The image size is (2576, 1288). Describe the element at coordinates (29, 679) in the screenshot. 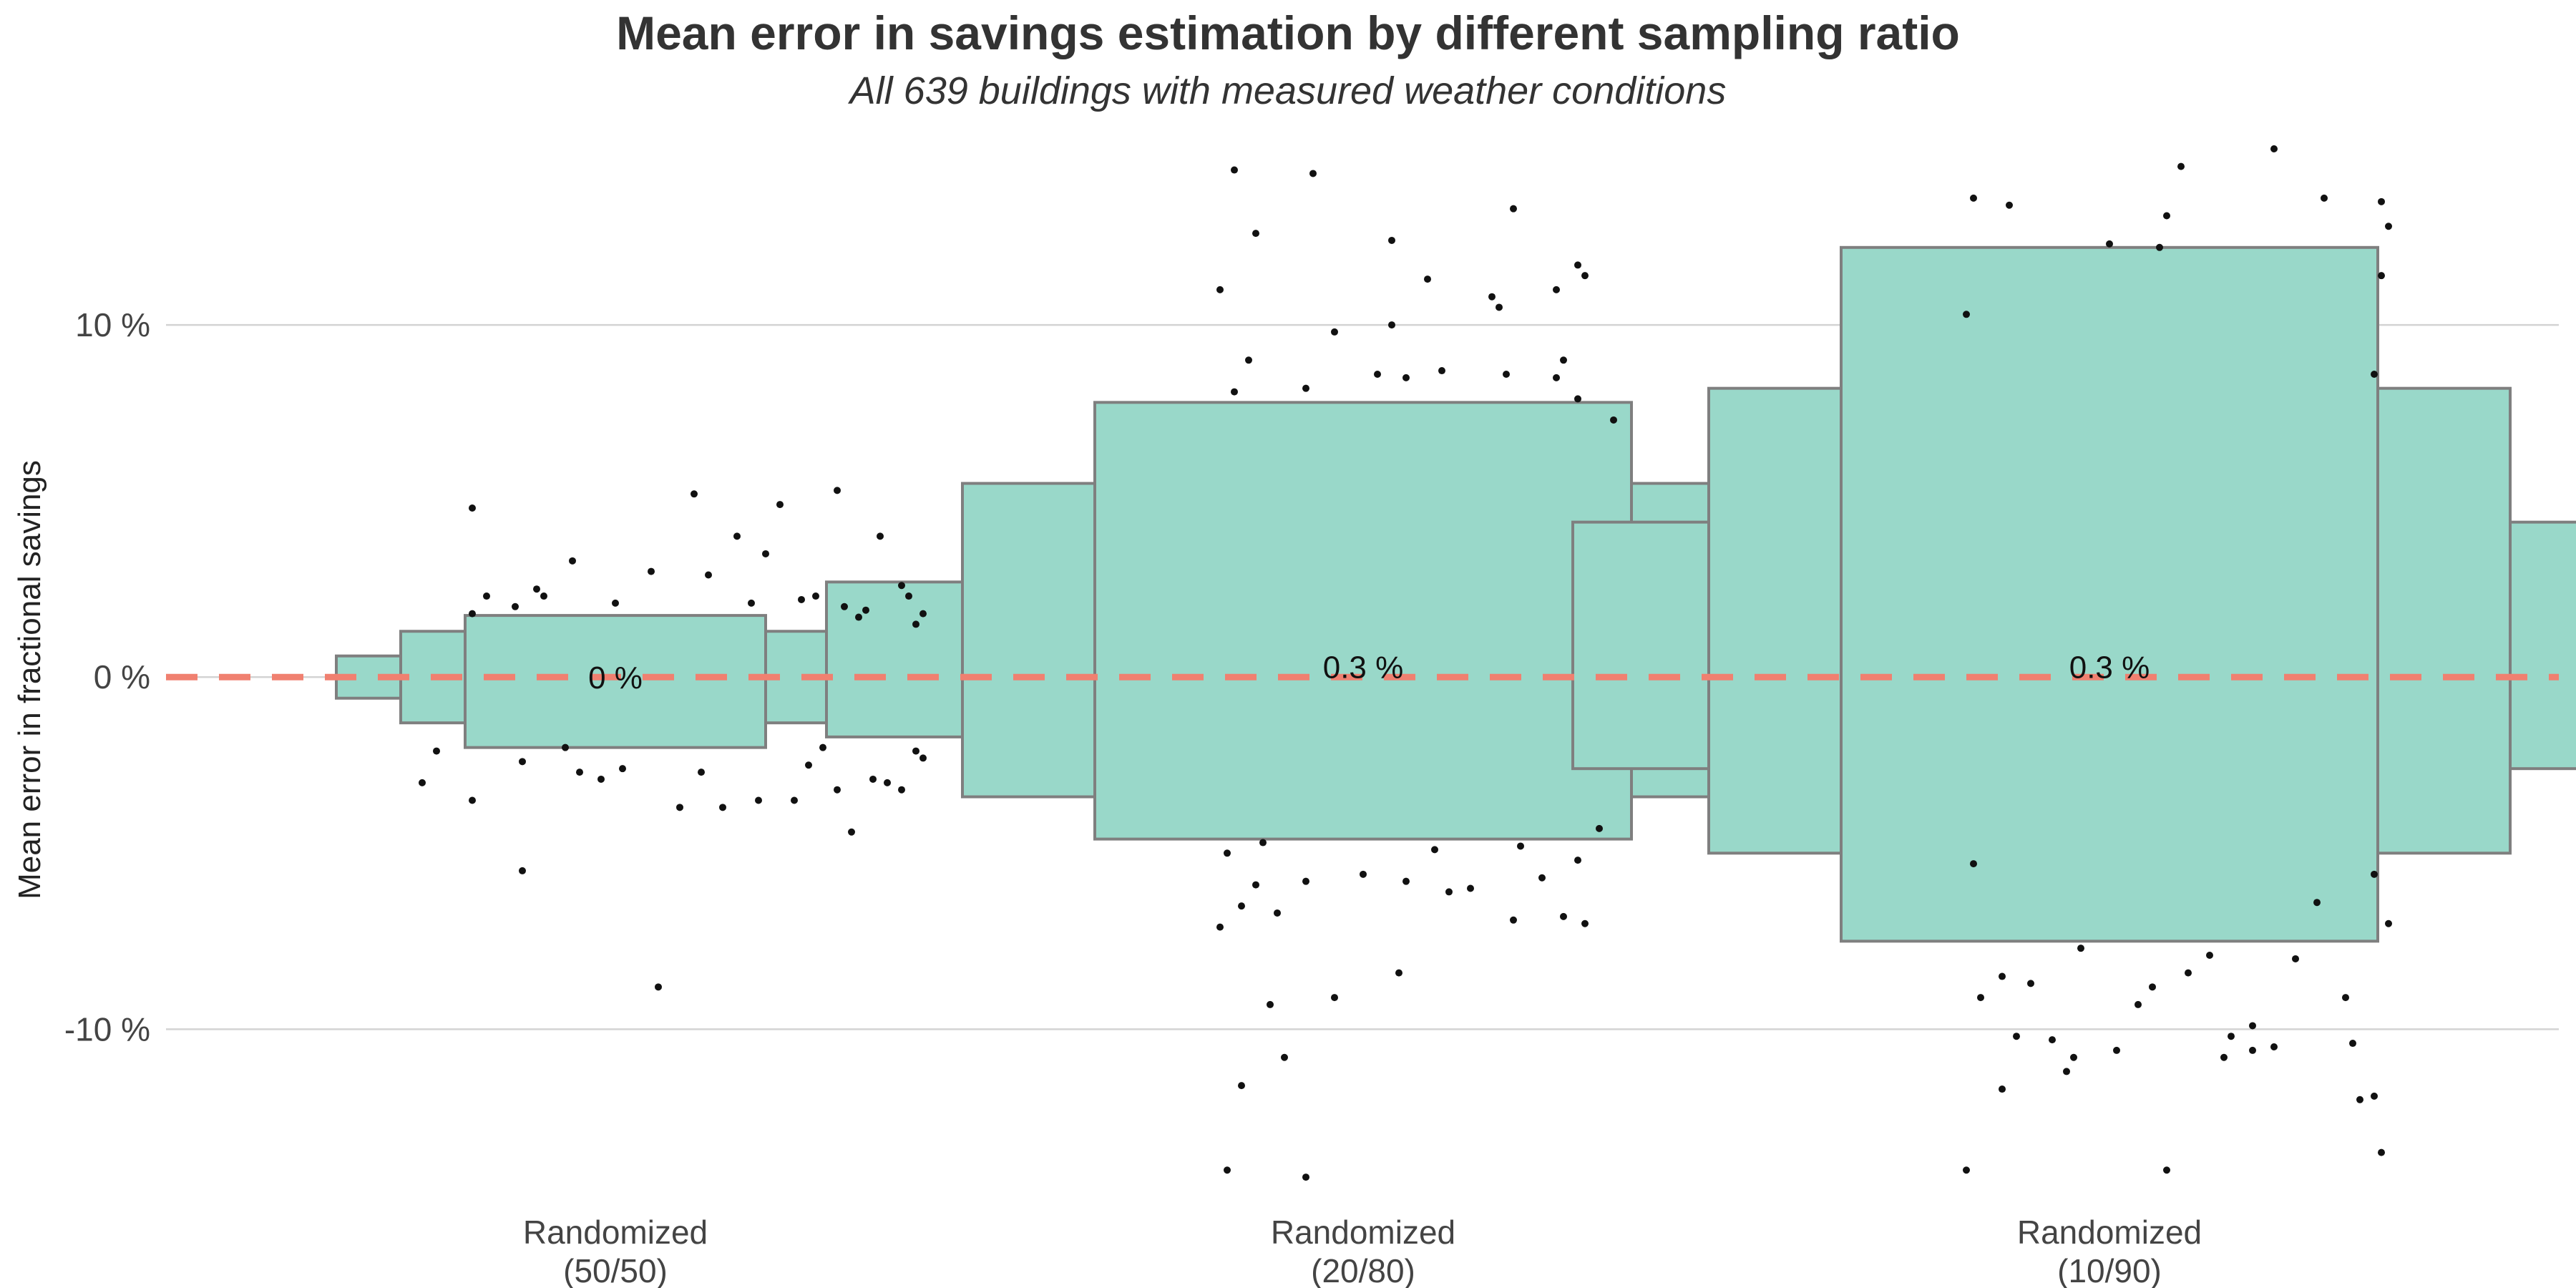

I see `y-axis-label: Mean error in fractional savings` at that location.